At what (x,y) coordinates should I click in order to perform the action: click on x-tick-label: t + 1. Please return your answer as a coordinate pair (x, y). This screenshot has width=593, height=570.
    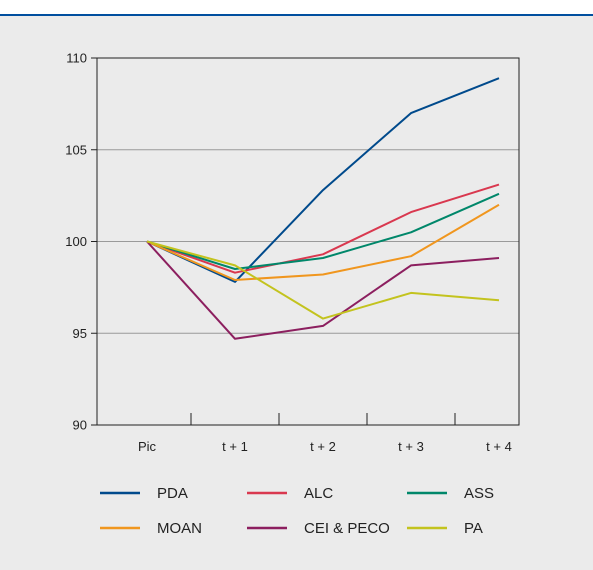
    Looking at the image, I should click on (235, 446).